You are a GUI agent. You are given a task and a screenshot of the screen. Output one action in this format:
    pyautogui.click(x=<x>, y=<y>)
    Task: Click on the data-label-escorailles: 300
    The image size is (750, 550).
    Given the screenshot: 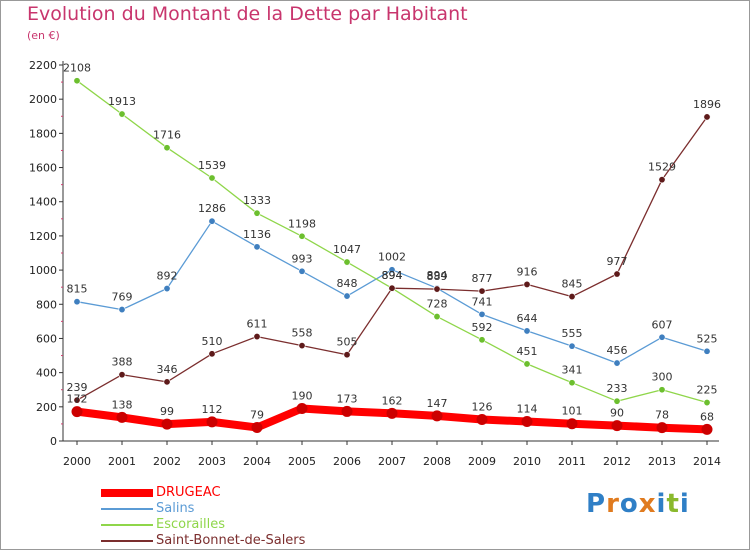 What is the action you would take?
    pyautogui.click(x=662, y=377)
    